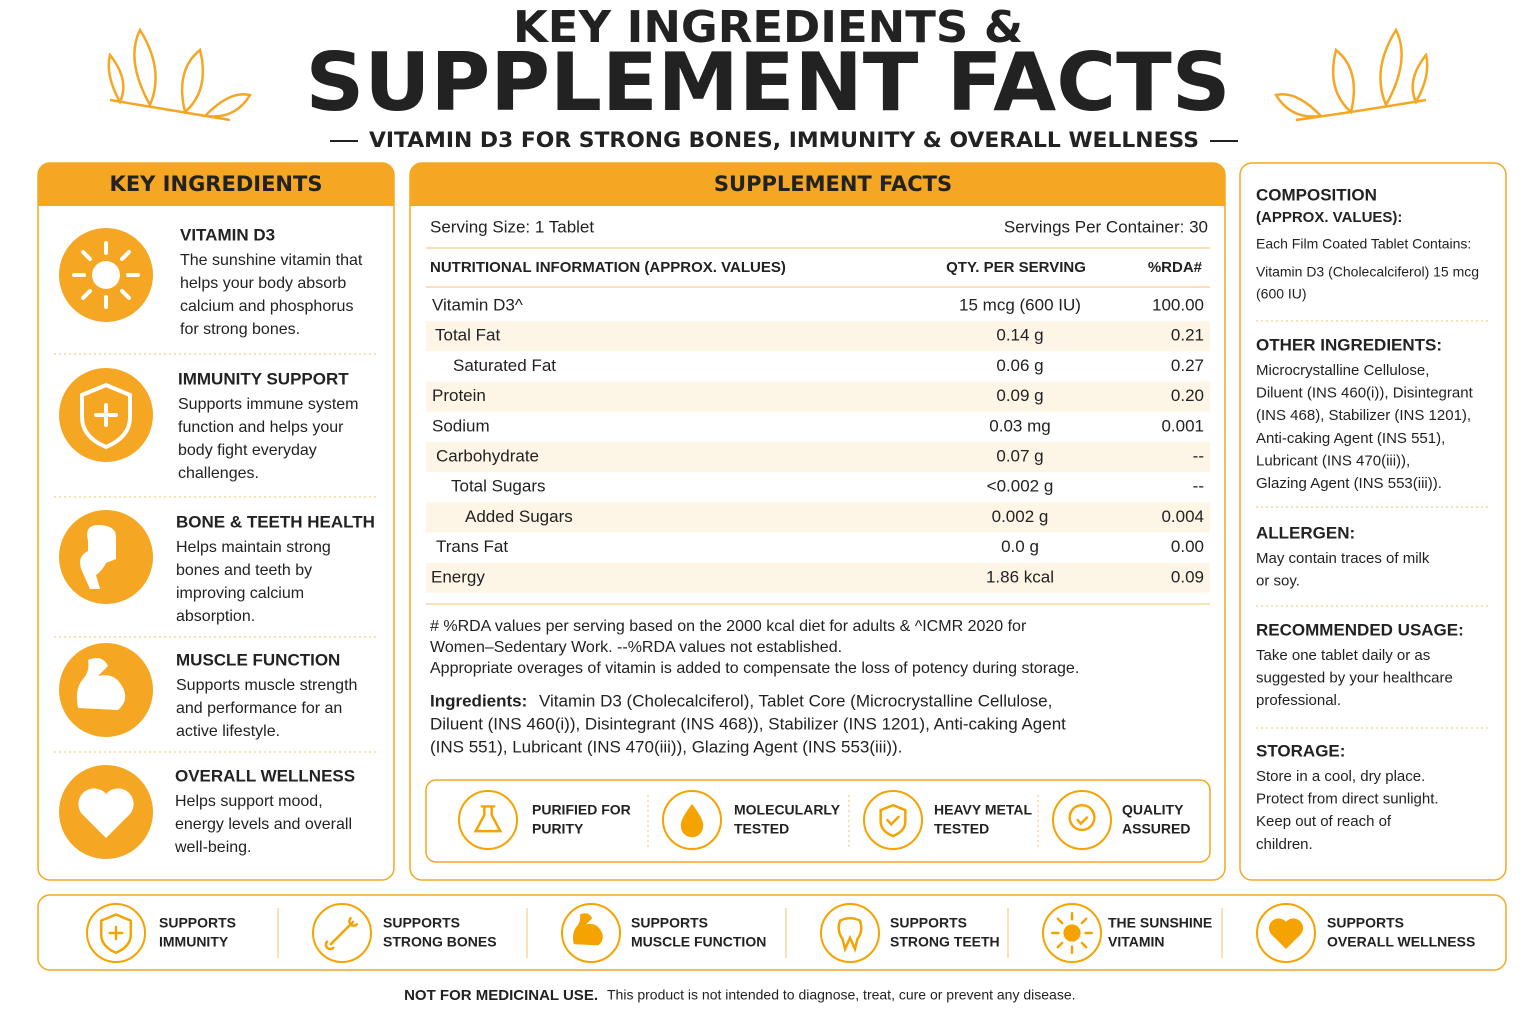 The width and height of the screenshot is (1536, 1024). I want to click on icon-tooth, so click(850, 933).